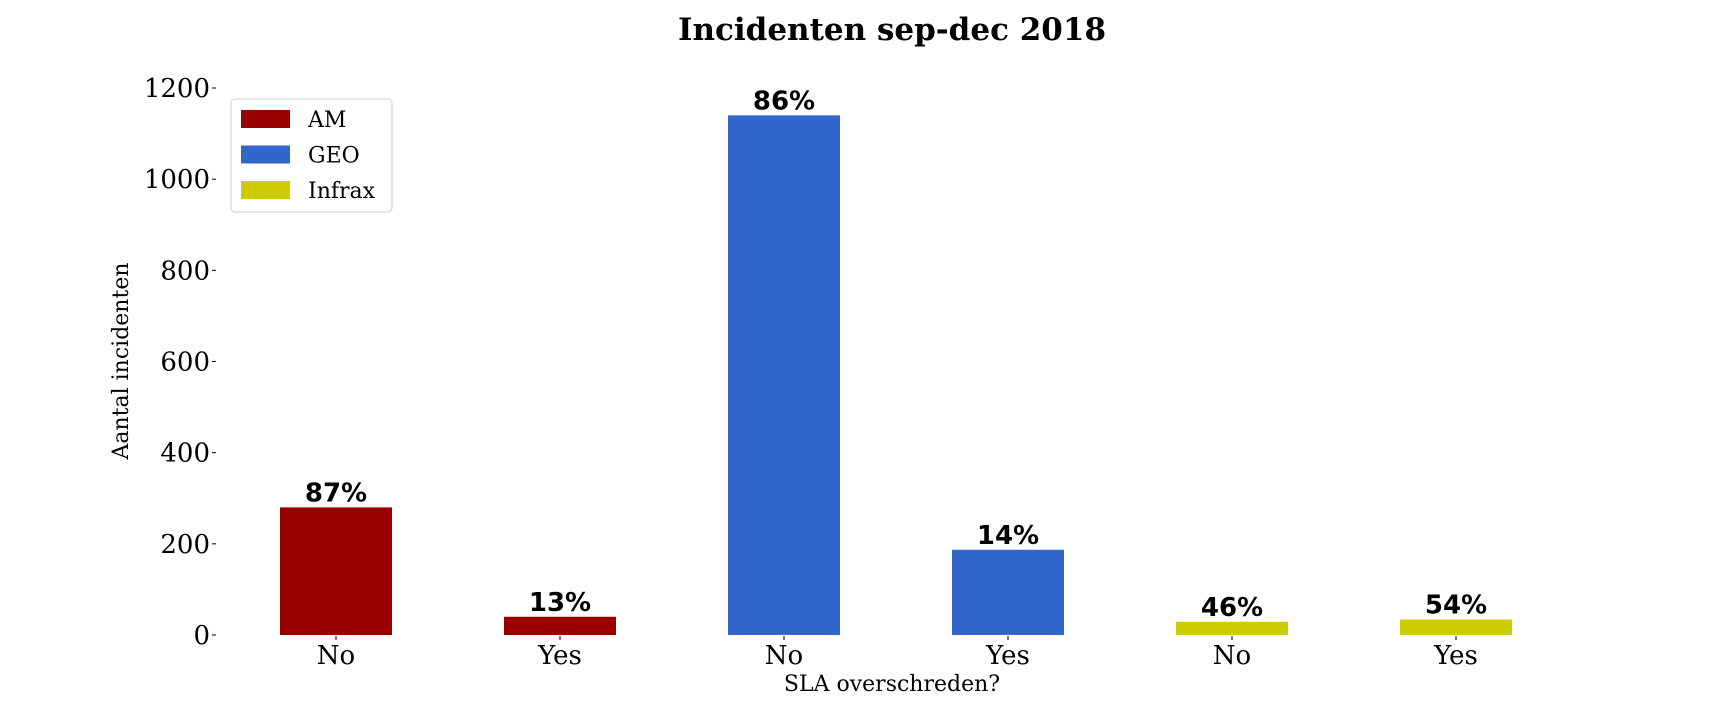 This screenshot has width=1728, height=720. I want to click on legend-swatch-am, so click(265, 119).